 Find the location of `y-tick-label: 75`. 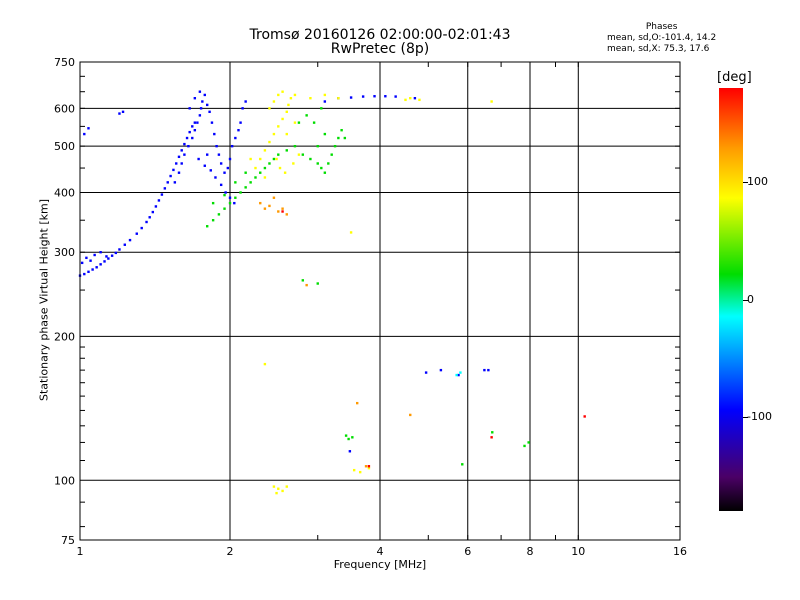

y-tick-label: 75 is located at coordinates (68, 540).